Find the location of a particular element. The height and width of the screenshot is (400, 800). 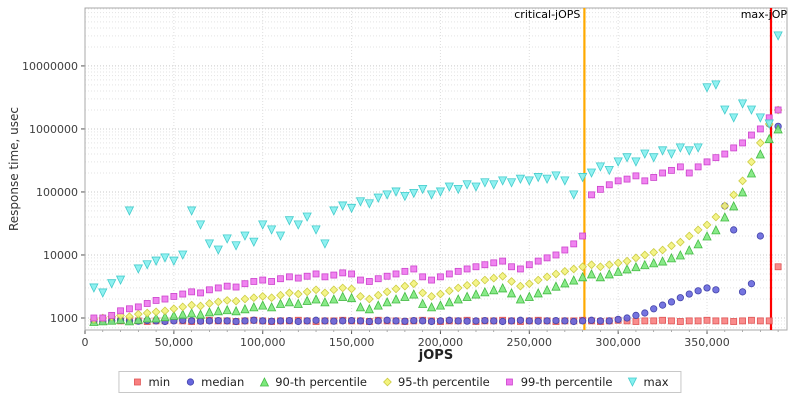

legend-label: min is located at coordinates (159, 382).